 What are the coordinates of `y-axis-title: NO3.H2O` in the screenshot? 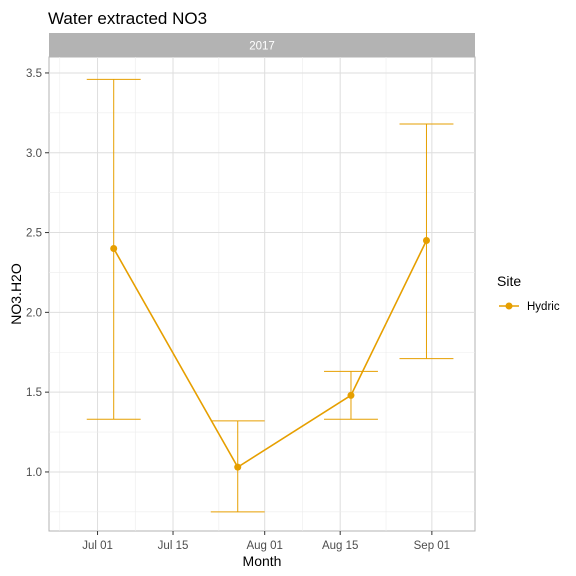 It's located at (16, 294).